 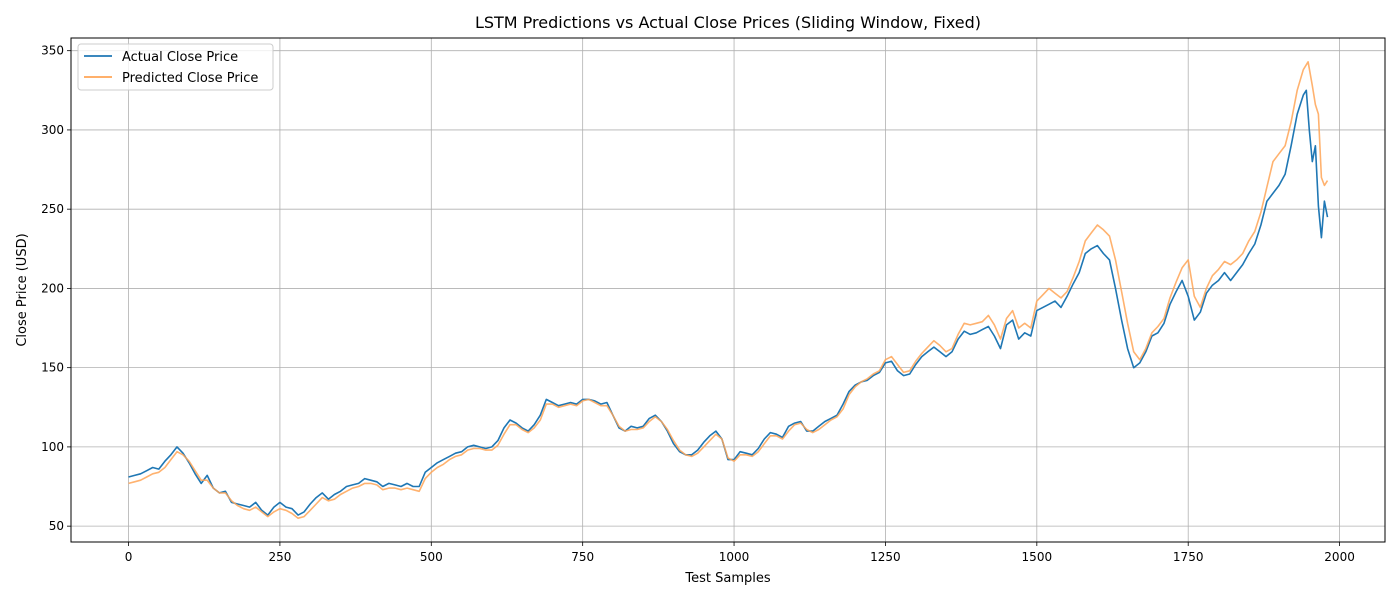 I want to click on x-tick-label: 0, so click(x=129, y=557).